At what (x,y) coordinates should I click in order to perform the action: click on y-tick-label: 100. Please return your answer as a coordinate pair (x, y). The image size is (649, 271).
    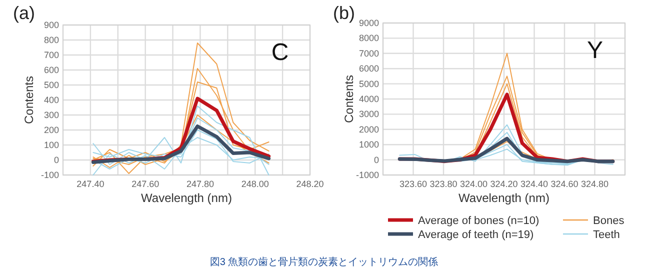
    Looking at the image, I should click on (51, 145).